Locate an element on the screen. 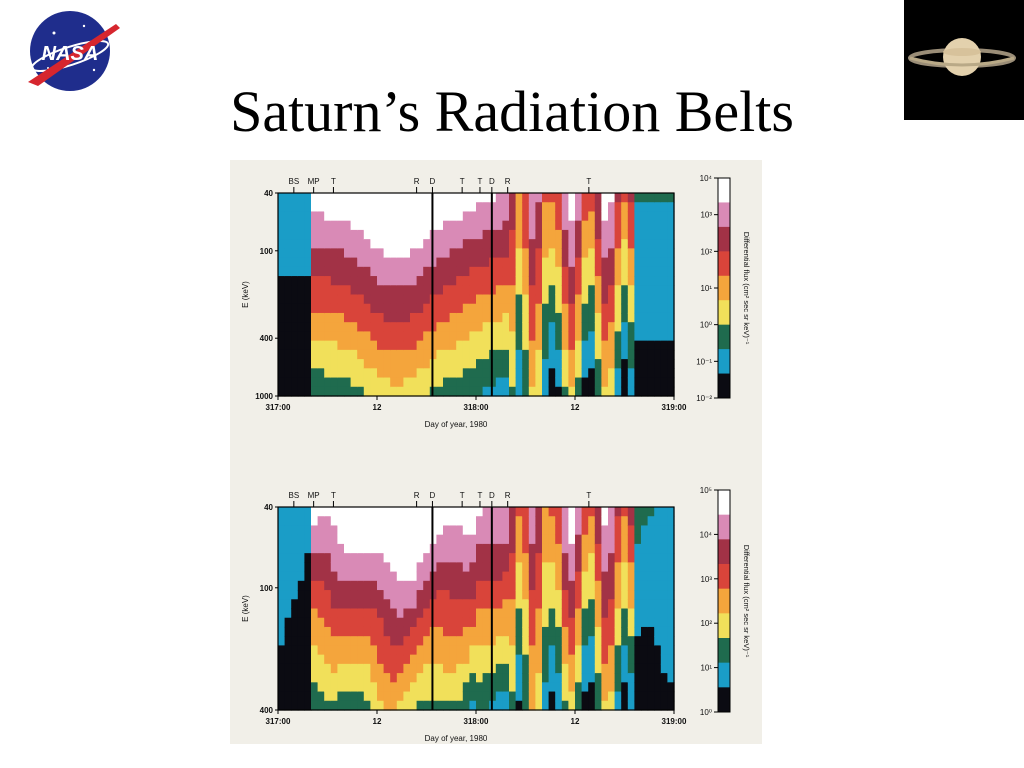  colorbar-tick-label: 10⁵ is located at coordinates (706, 490).